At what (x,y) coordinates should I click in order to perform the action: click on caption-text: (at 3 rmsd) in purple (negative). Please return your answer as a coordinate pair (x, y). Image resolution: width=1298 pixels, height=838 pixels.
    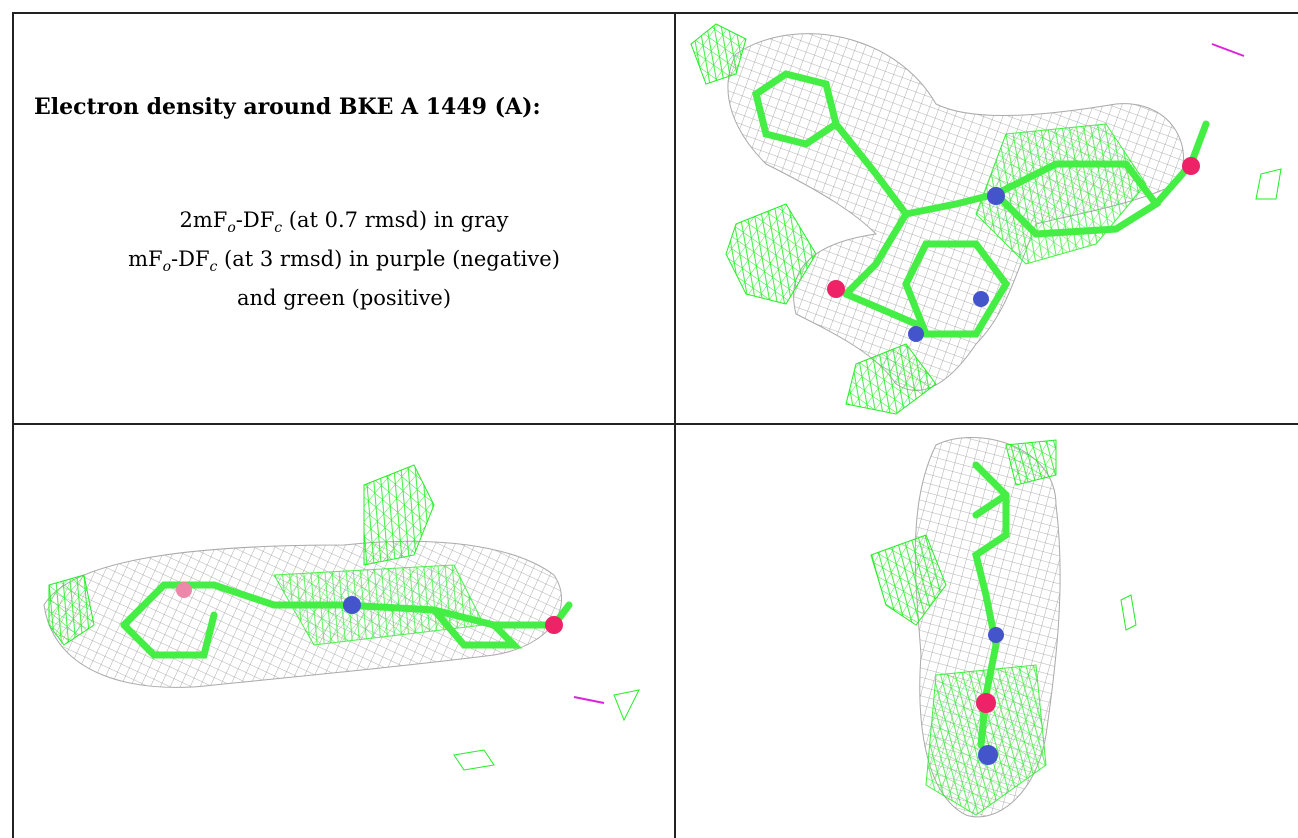
    Looking at the image, I should click on (388, 259).